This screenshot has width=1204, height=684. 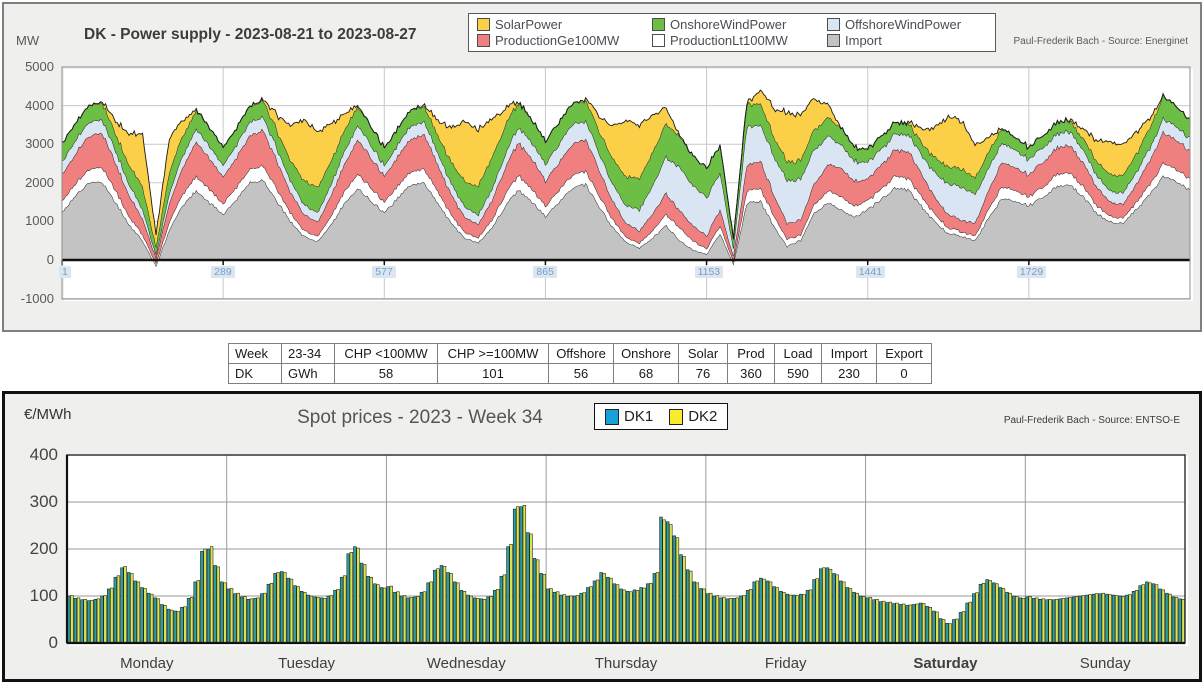 I want to click on power-y-axis-unit: MW, so click(x=28, y=40).